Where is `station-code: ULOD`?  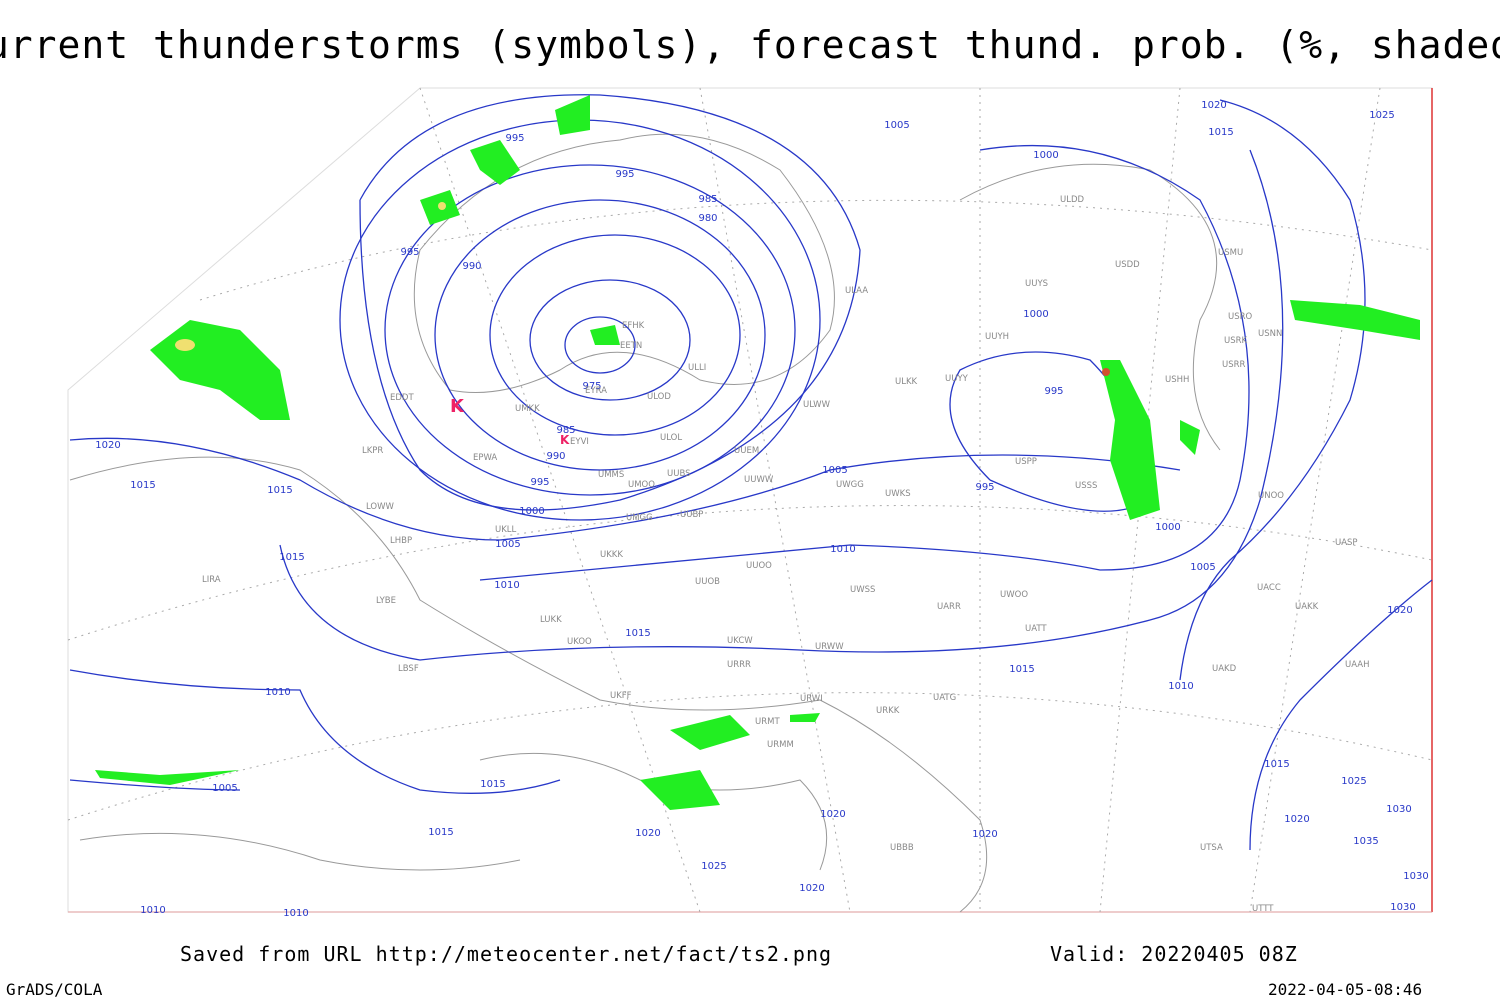 station-code: ULOD is located at coordinates (659, 397).